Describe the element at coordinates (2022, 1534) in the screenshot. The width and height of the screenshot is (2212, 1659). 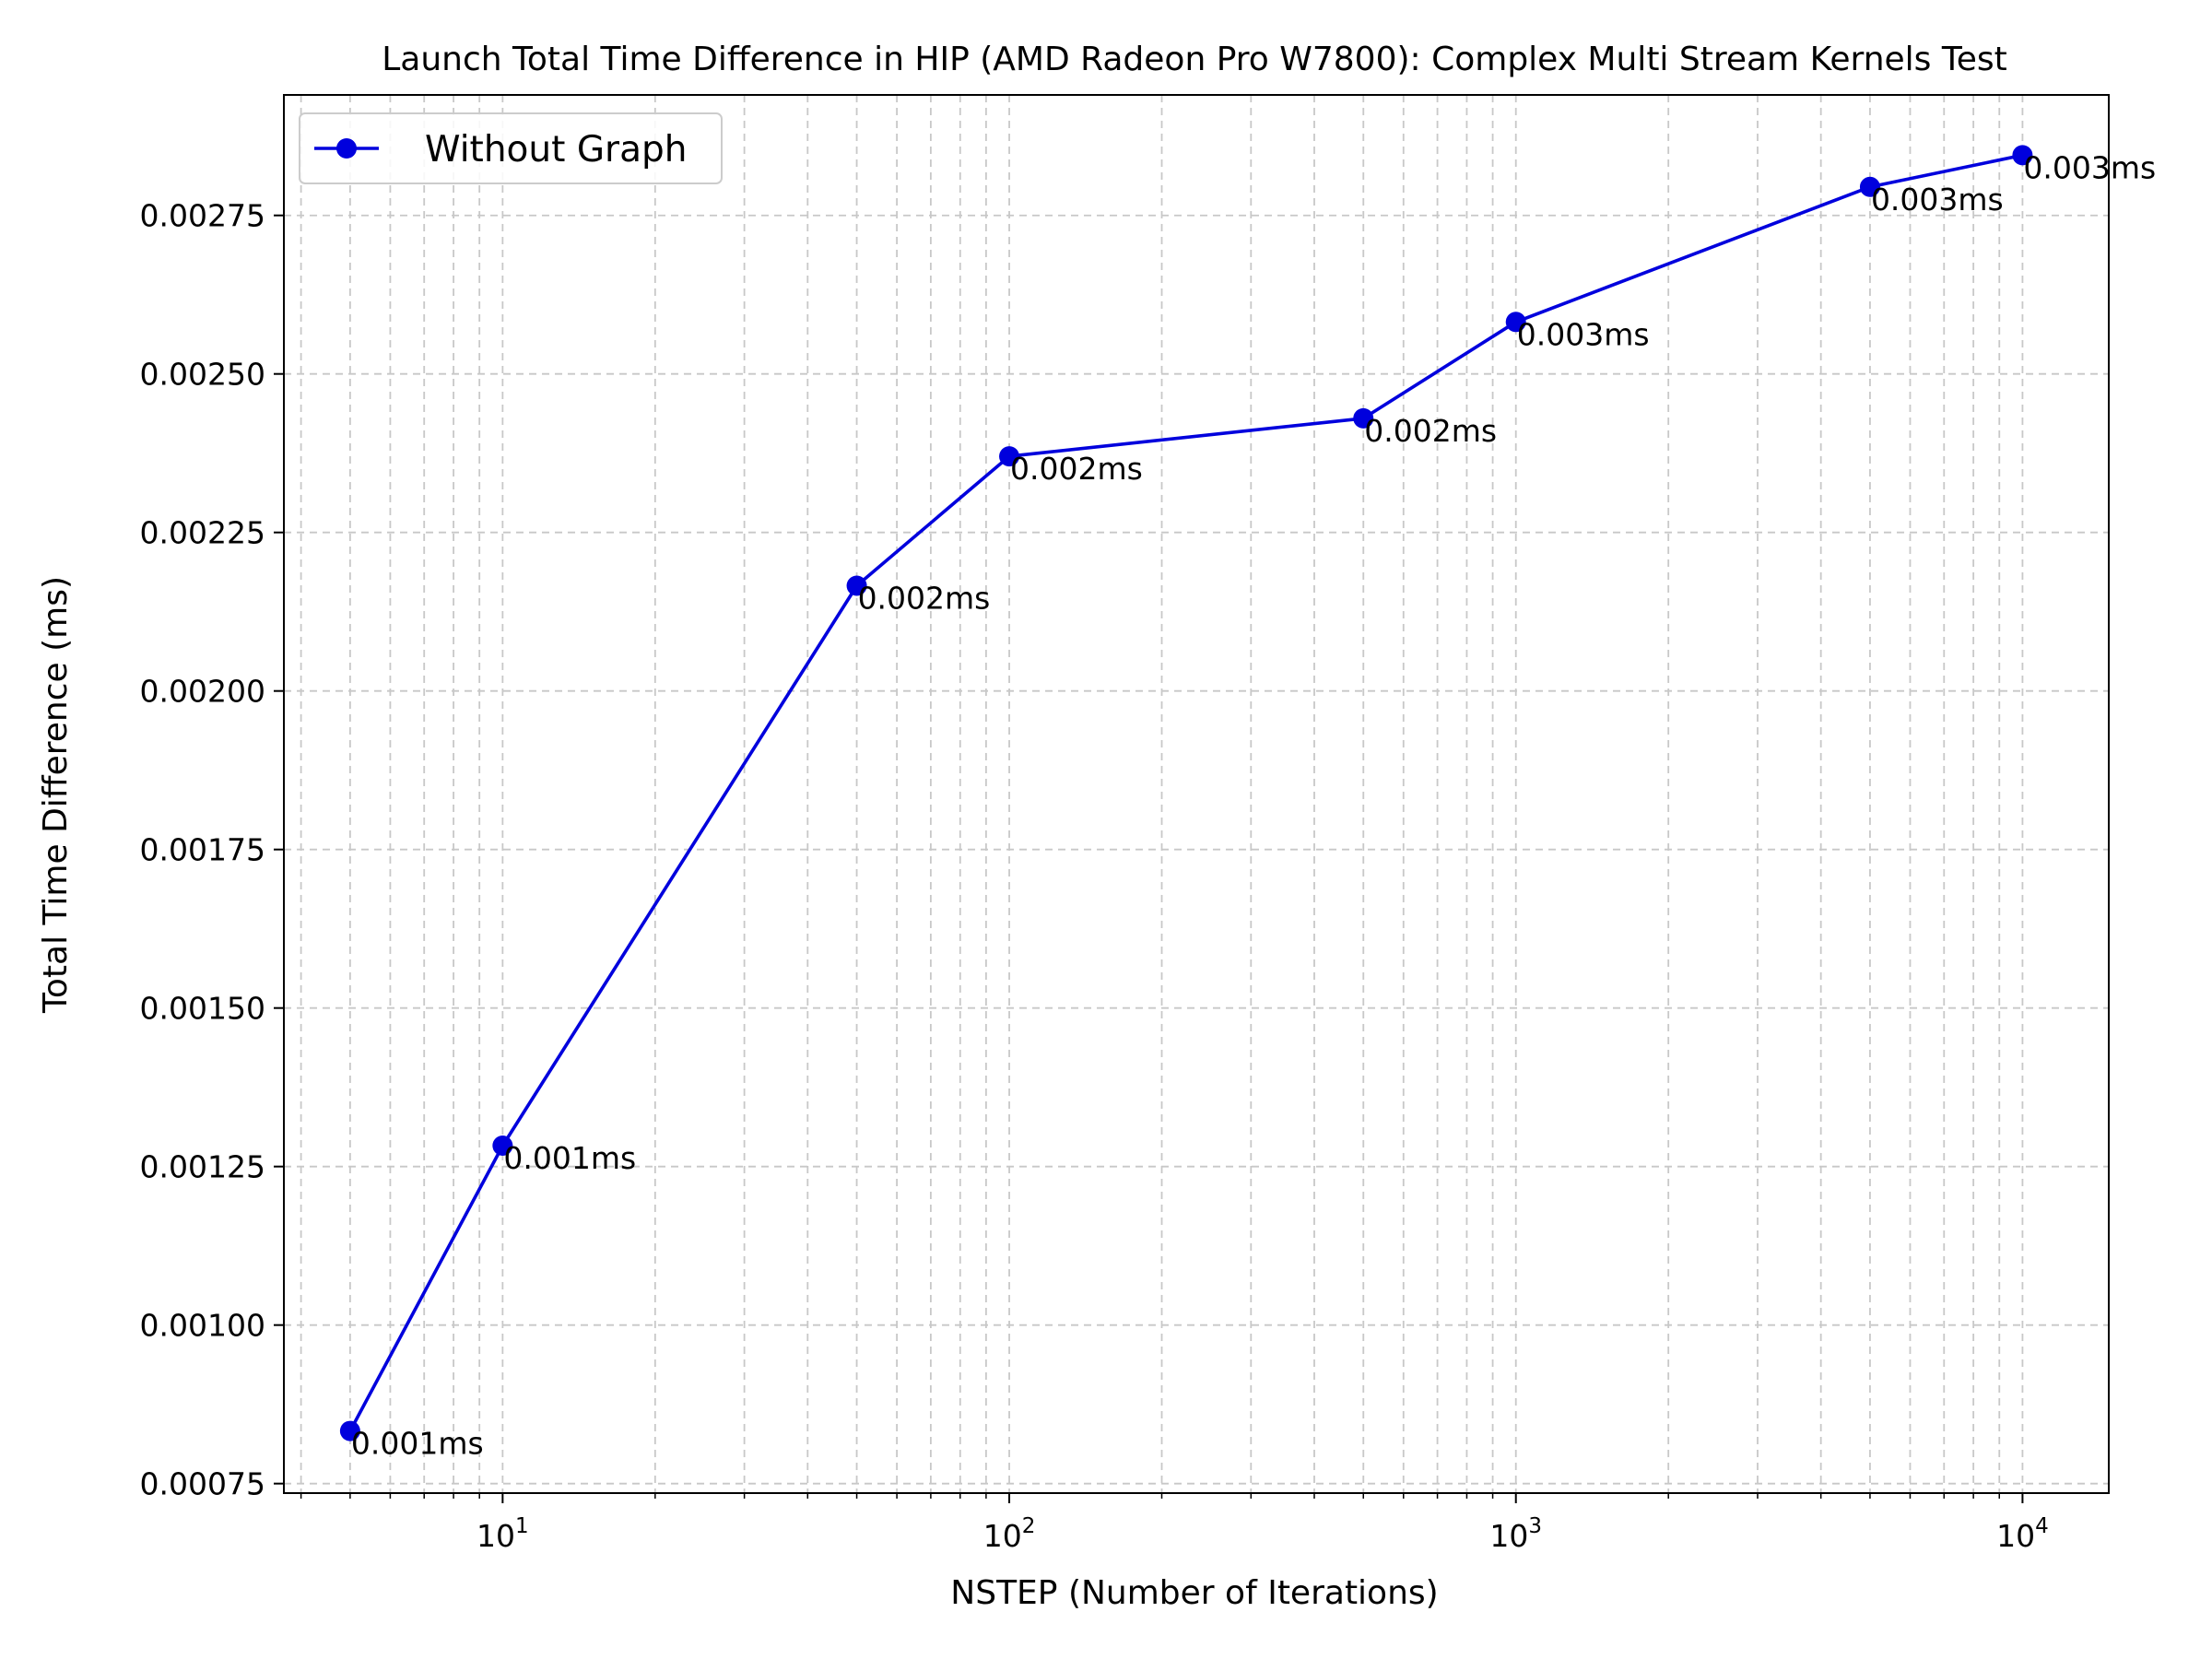
I see `x-tick-label: 104` at that location.